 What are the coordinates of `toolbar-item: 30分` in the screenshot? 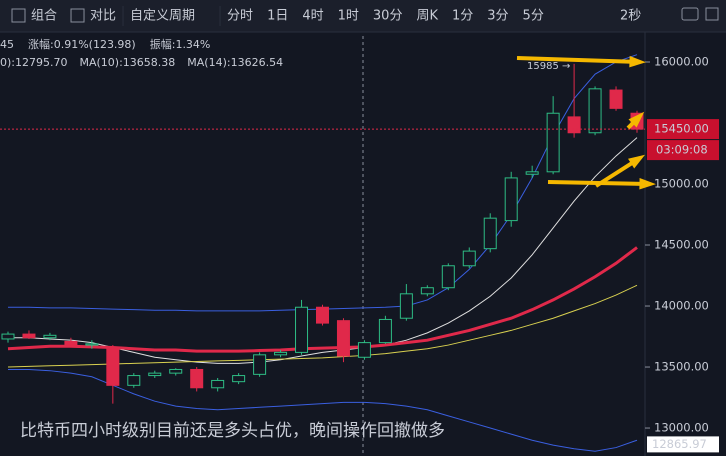 It's located at (388, 16).